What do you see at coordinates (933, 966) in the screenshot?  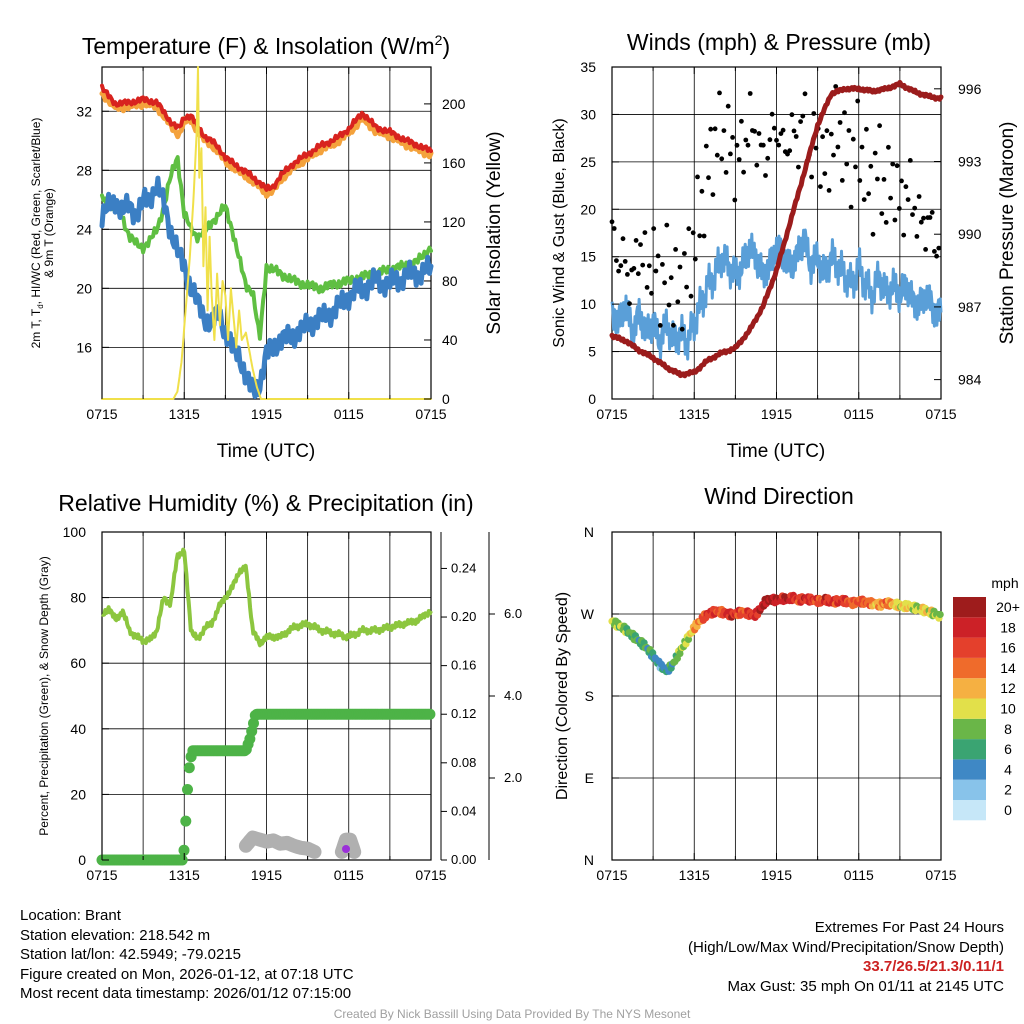 I see `extremes-values: 33.7/26.5/21.3/0.11/1` at bounding box center [933, 966].